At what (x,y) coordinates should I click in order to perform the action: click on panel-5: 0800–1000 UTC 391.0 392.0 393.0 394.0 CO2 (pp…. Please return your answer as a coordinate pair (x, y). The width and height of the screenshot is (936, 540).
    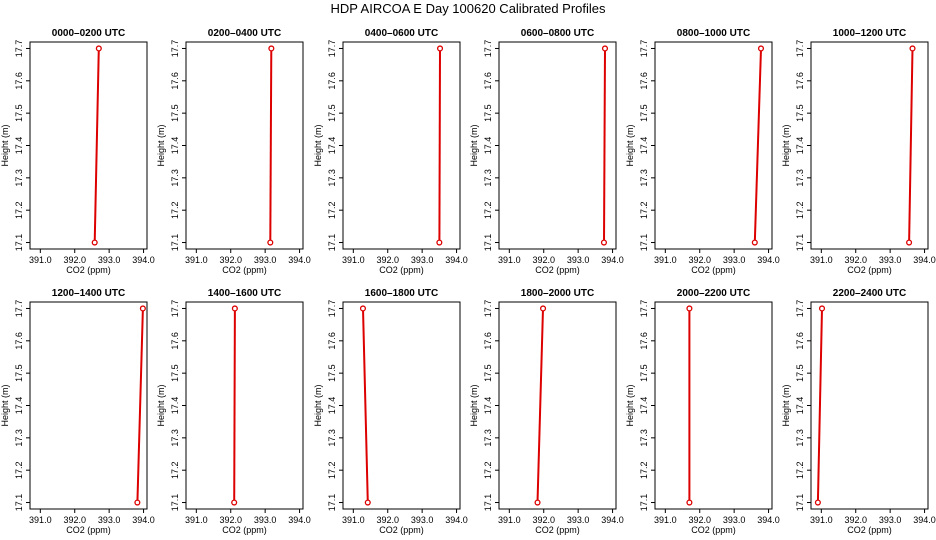
    Looking at the image, I should click on (702, 151).